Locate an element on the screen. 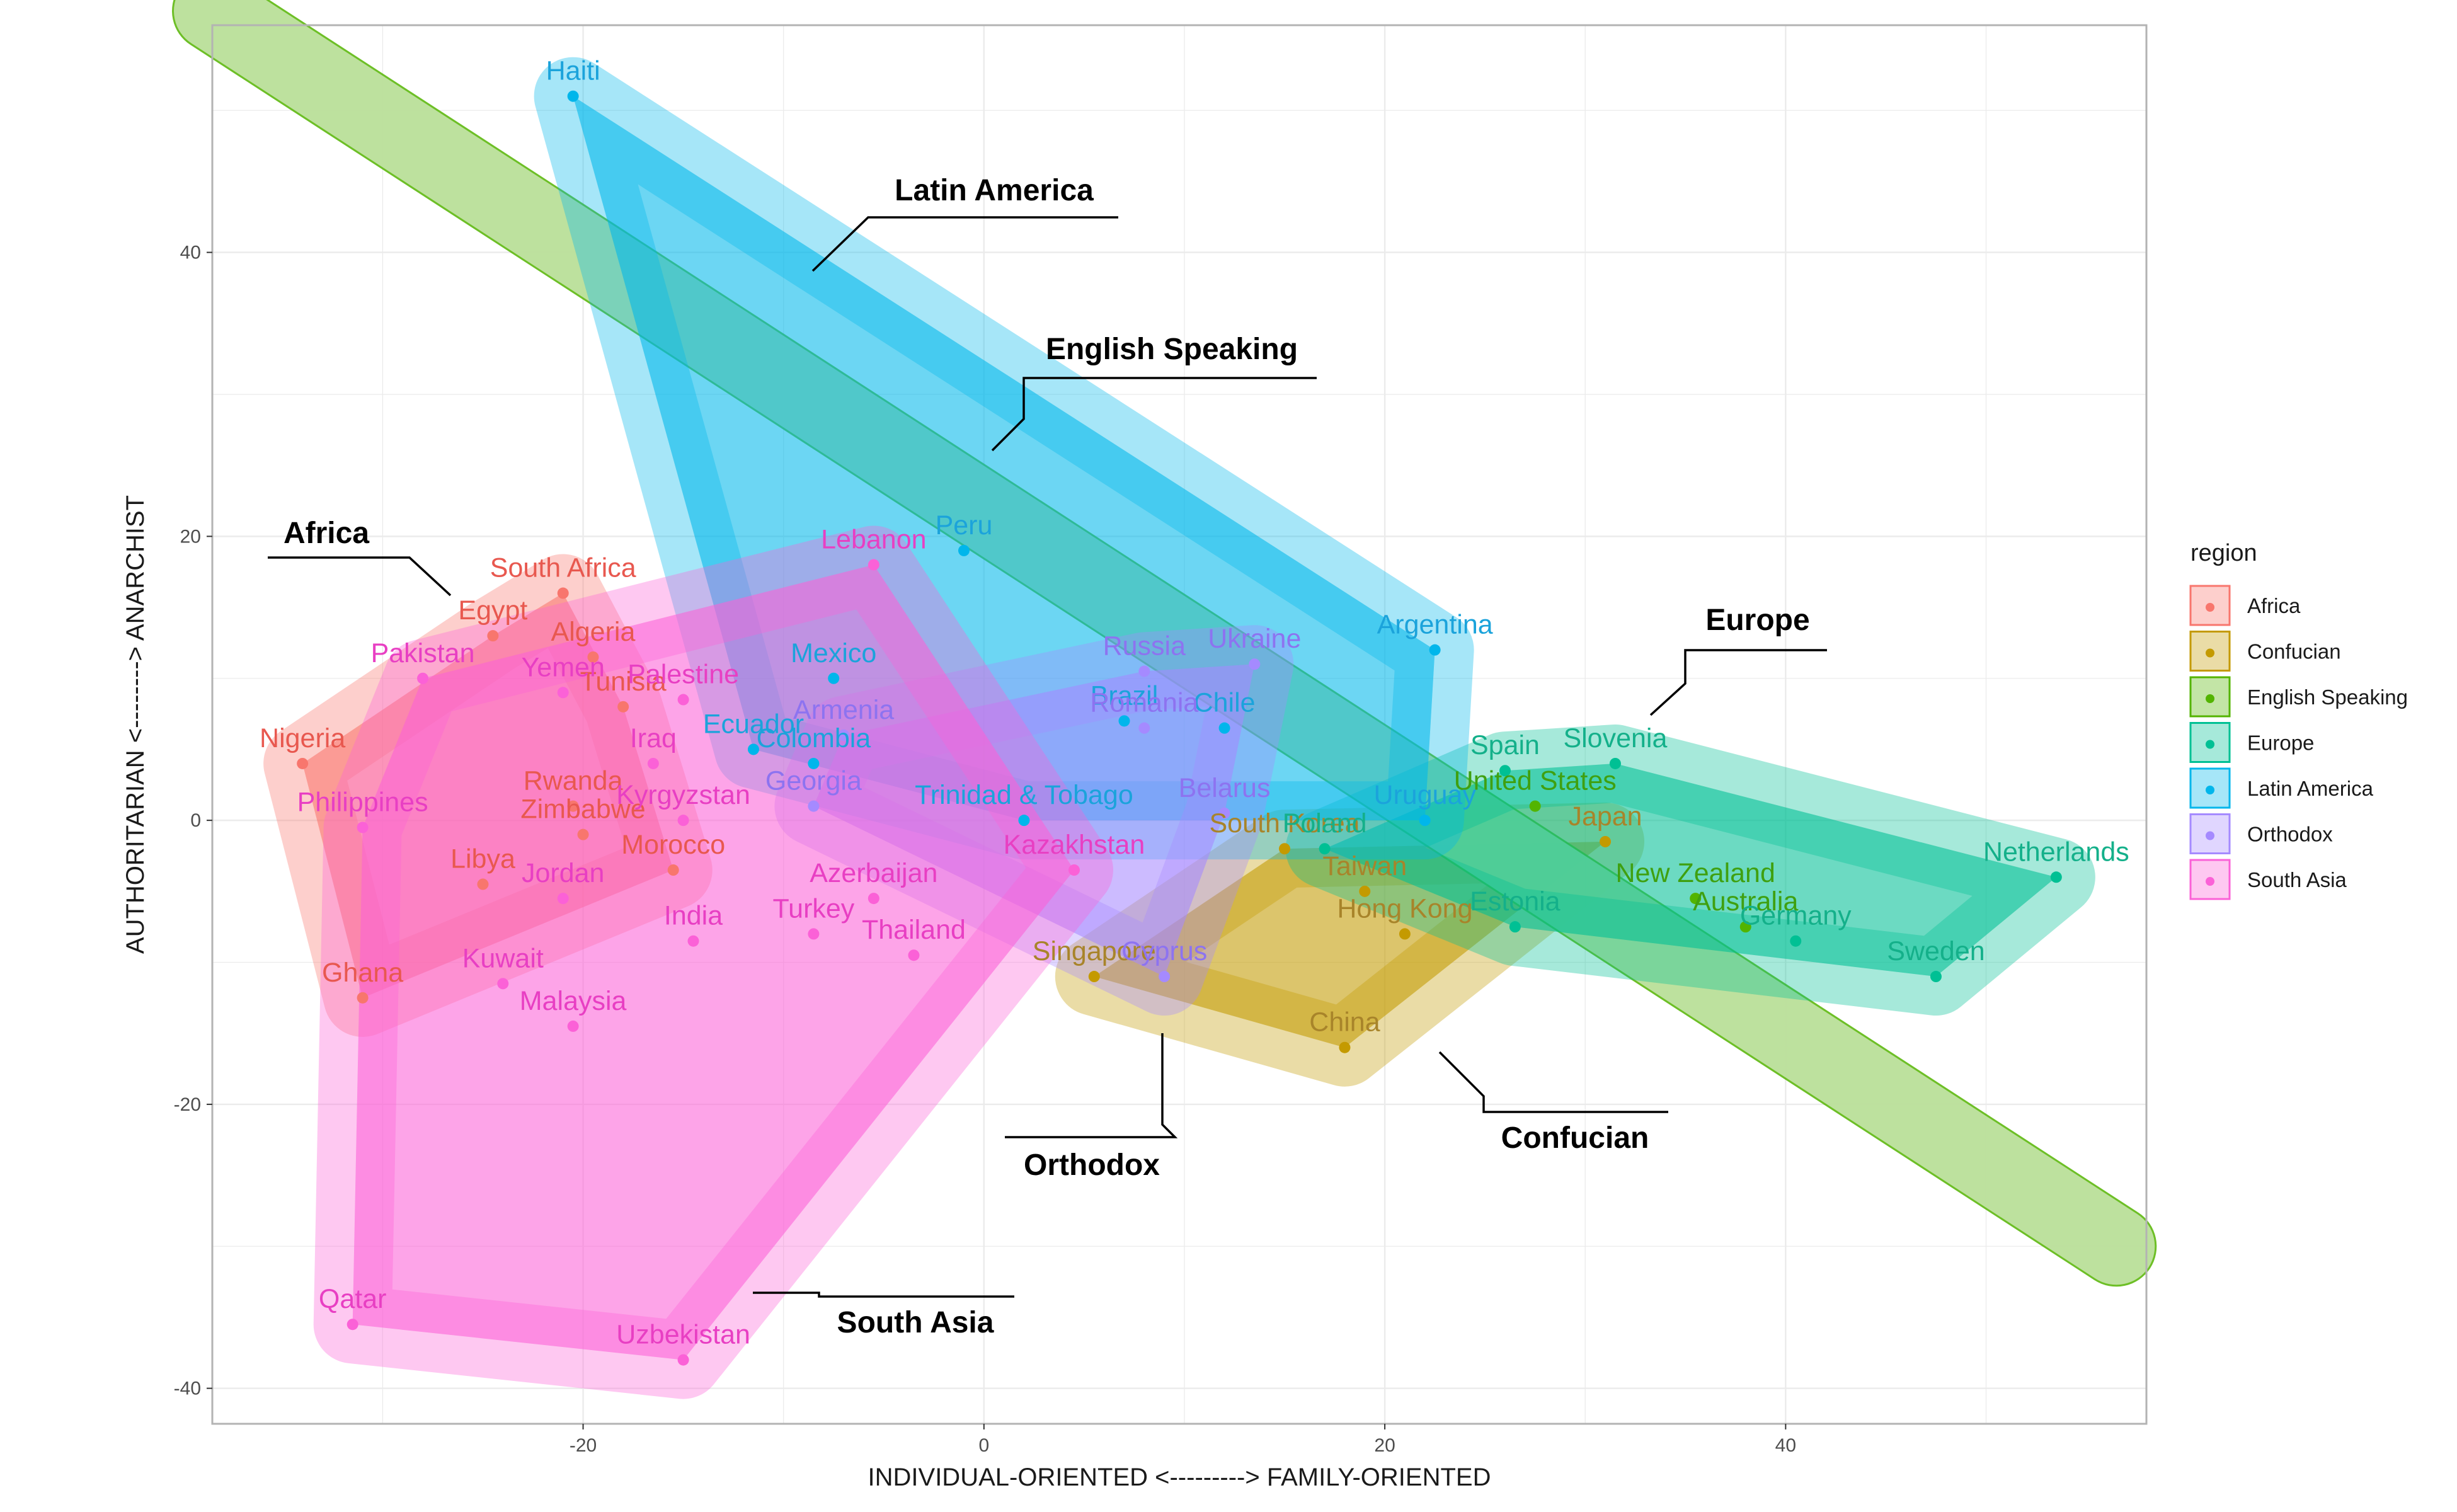 This screenshot has height=1512, width=2457. y-tick-label: -40 is located at coordinates (187, 1388).